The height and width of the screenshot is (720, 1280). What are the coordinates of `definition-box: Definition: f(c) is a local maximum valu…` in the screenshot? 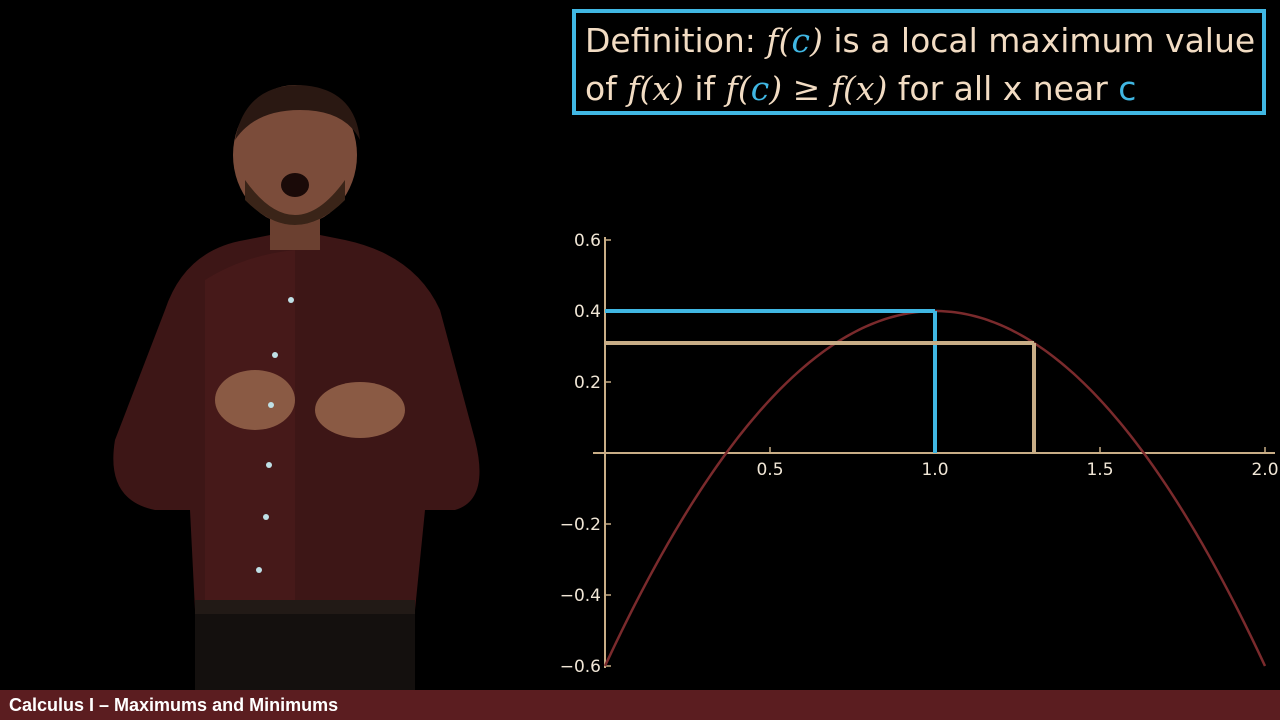 It's located at (919, 62).